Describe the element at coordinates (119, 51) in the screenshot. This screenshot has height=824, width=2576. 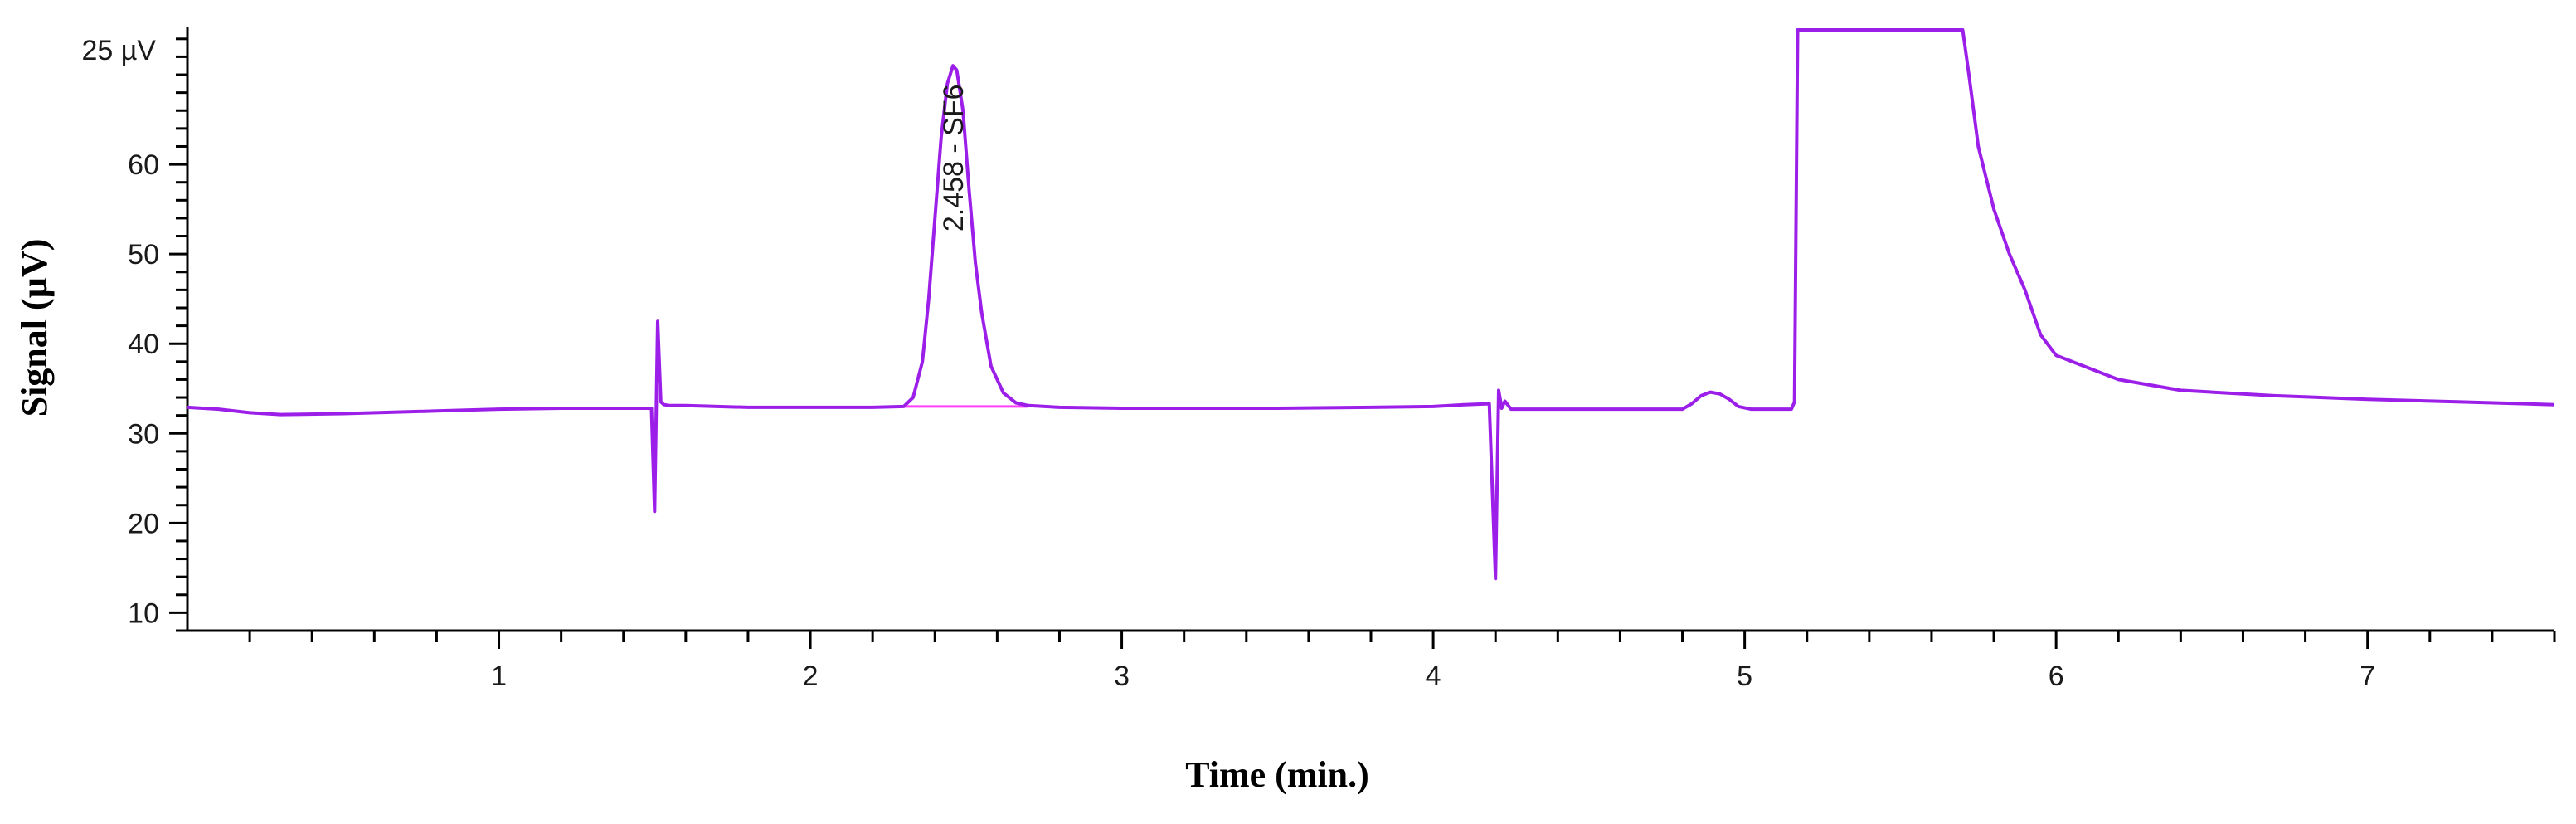
I see `y-unit-label: 25 µV` at that location.